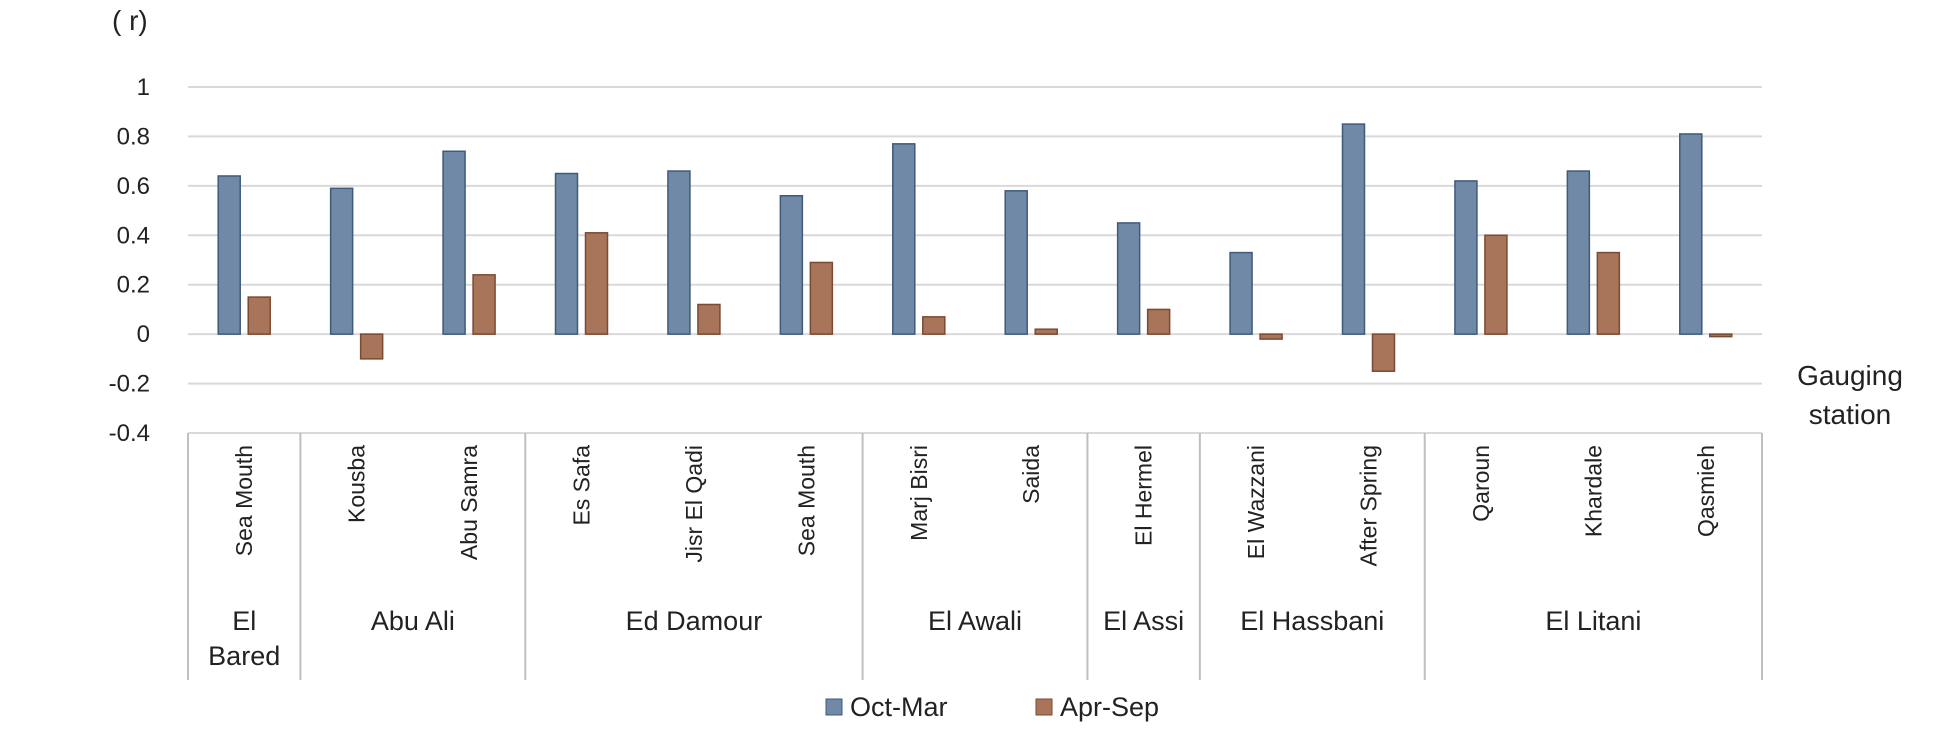 The width and height of the screenshot is (1941, 748). Describe the element at coordinates (133, 186) in the screenshot. I see `y-tick-label: 0.6` at that location.